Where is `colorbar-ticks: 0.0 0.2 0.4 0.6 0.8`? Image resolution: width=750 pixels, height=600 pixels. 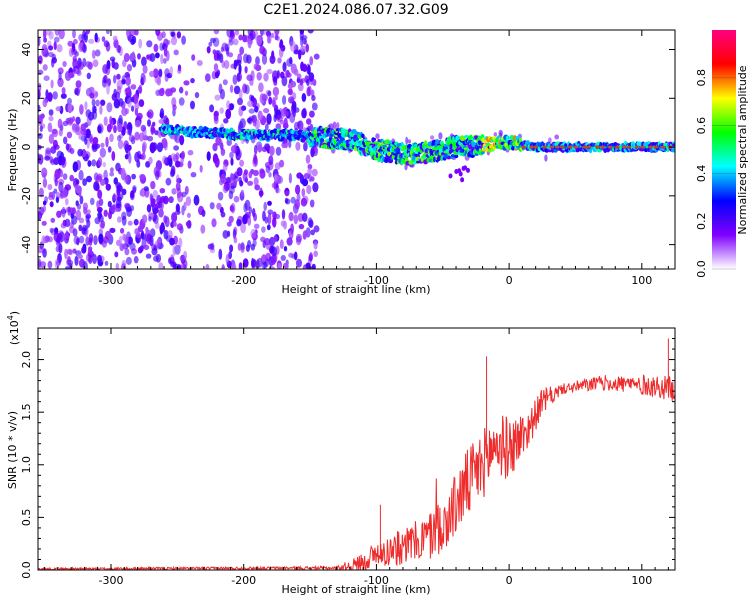 colorbar-ticks: 0.0 0.2 0.4 0.6 0.8 is located at coordinates (715, 173).